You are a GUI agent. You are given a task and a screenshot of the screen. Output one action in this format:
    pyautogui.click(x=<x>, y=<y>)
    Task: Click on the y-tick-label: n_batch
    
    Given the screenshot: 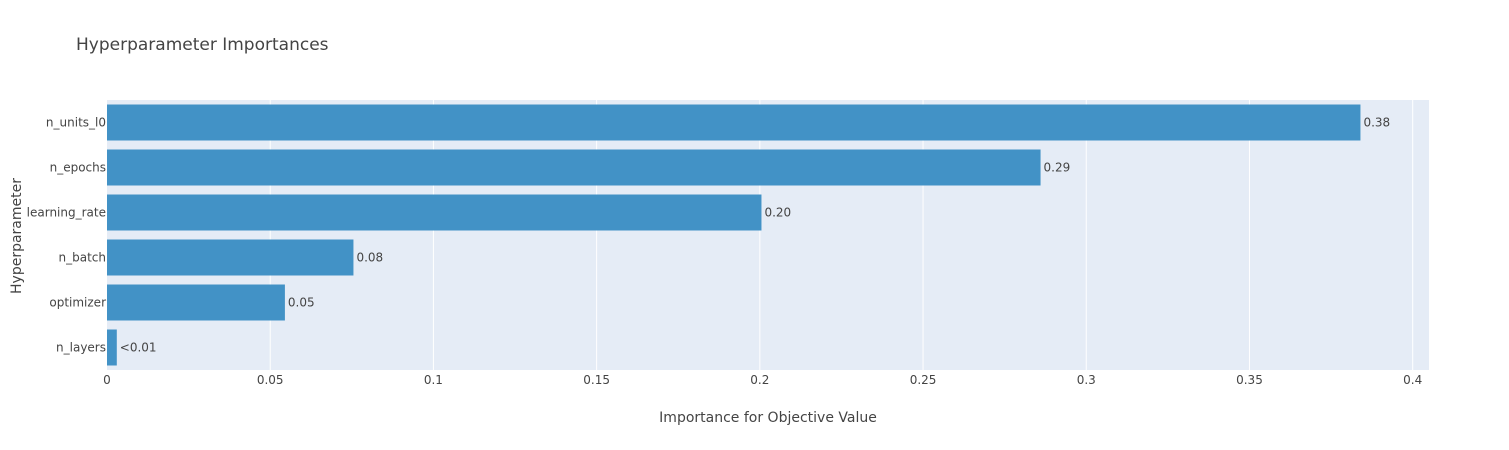 What is the action you would take?
    pyautogui.click(x=82, y=258)
    